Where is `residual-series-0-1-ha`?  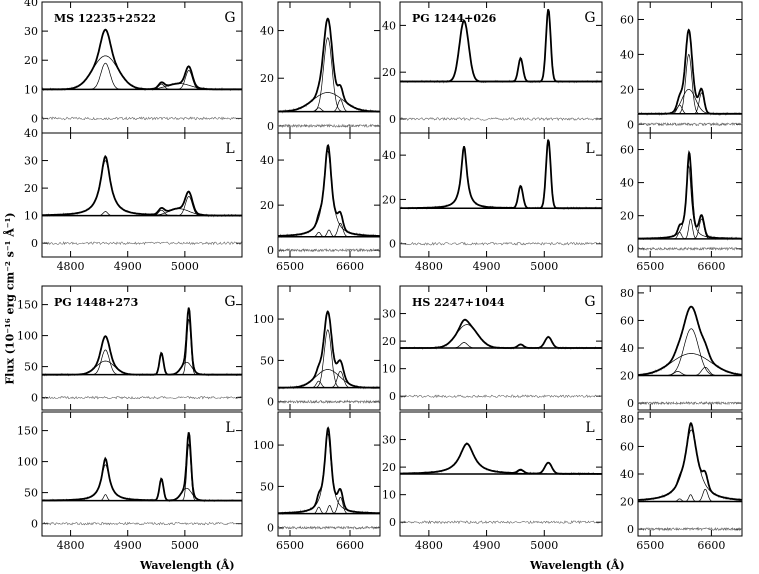 residual-series-0-1-ha is located at coordinates (329, 250).